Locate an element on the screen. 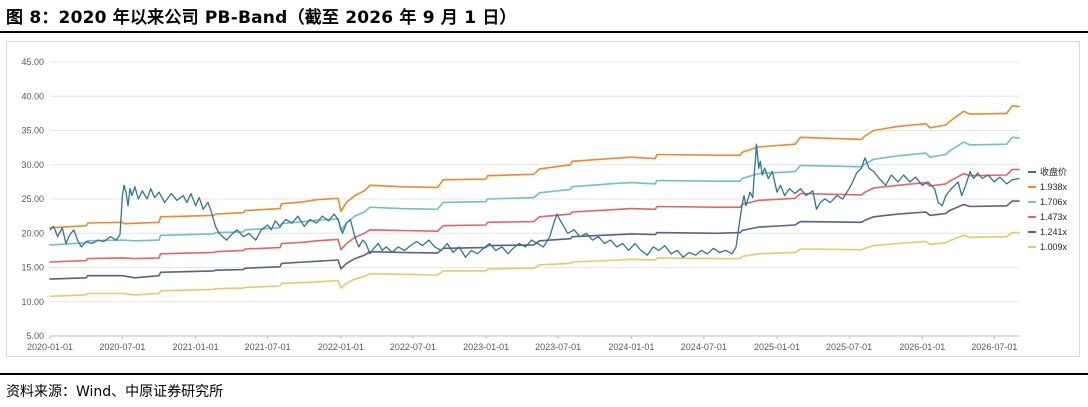 The height and width of the screenshot is (407, 1088). legend-item-4: 1.241x is located at coordinates (1048, 232).